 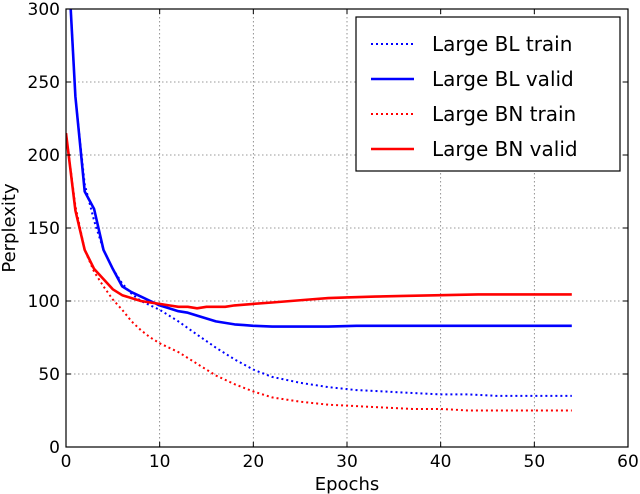 What do you see at coordinates (44, 229) in the screenshot?
I see `y-tick-label: 150` at bounding box center [44, 229].